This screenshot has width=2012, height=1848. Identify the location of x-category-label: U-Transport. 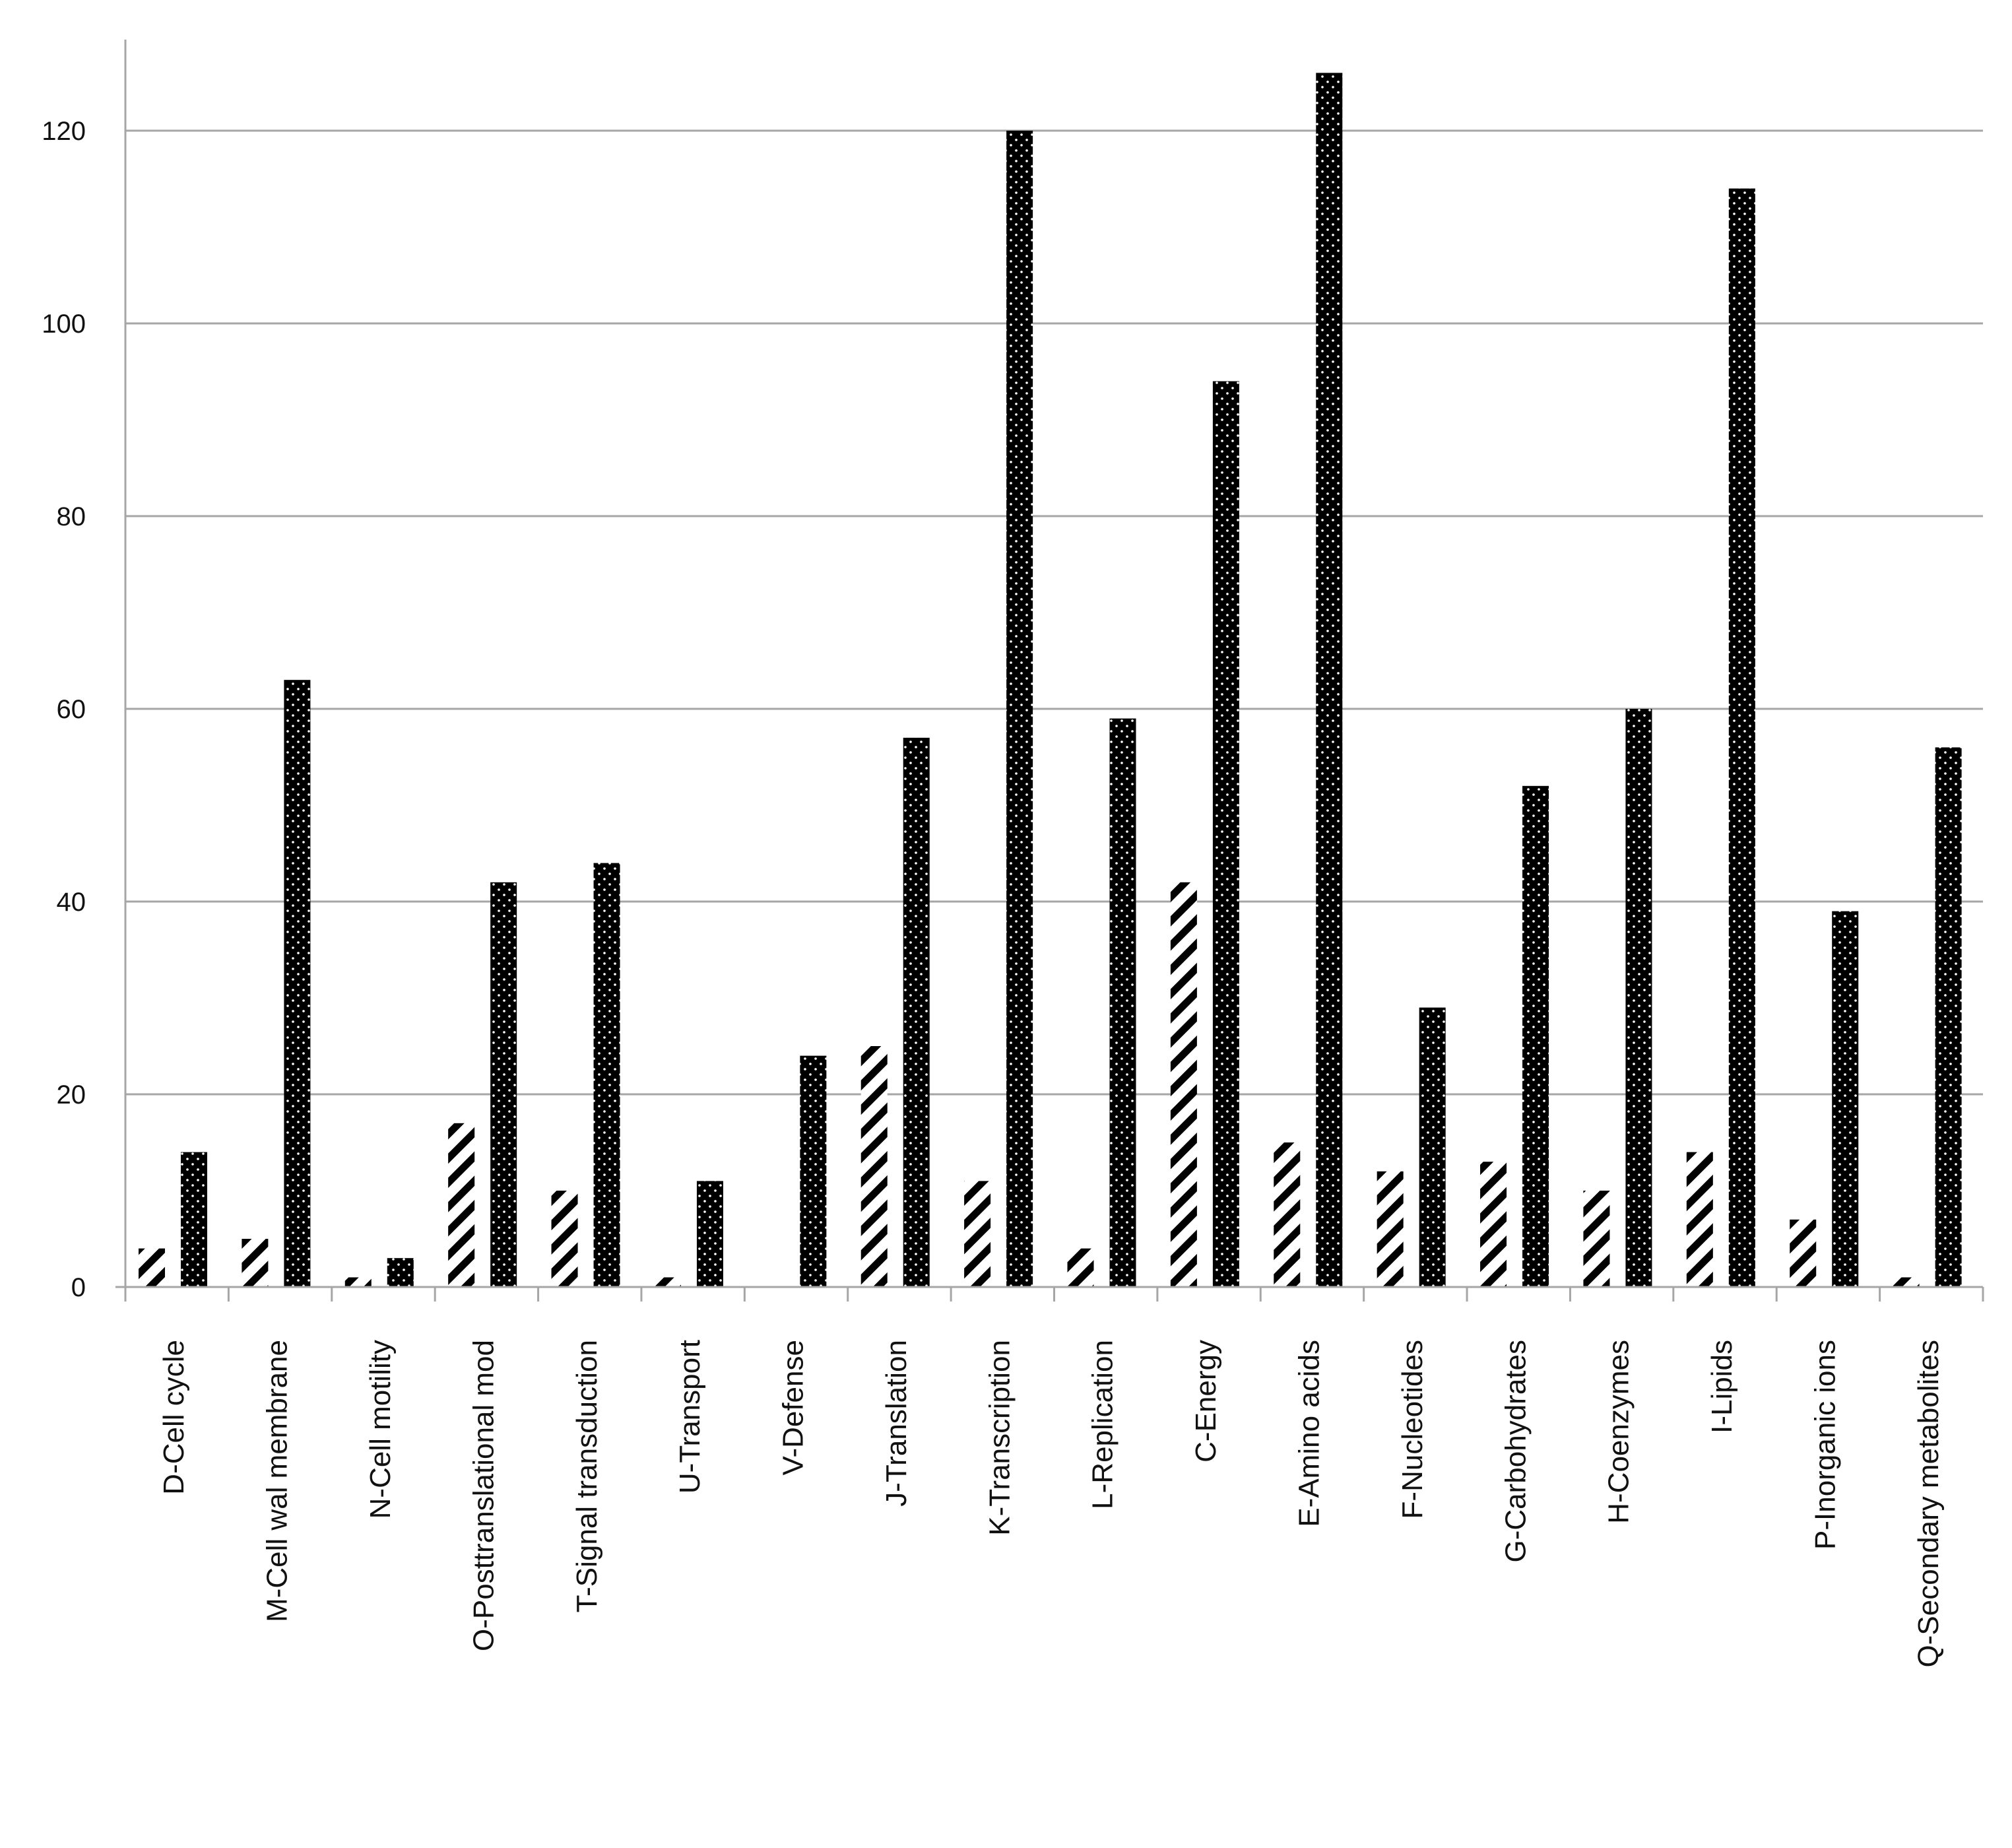
(690, 1417).